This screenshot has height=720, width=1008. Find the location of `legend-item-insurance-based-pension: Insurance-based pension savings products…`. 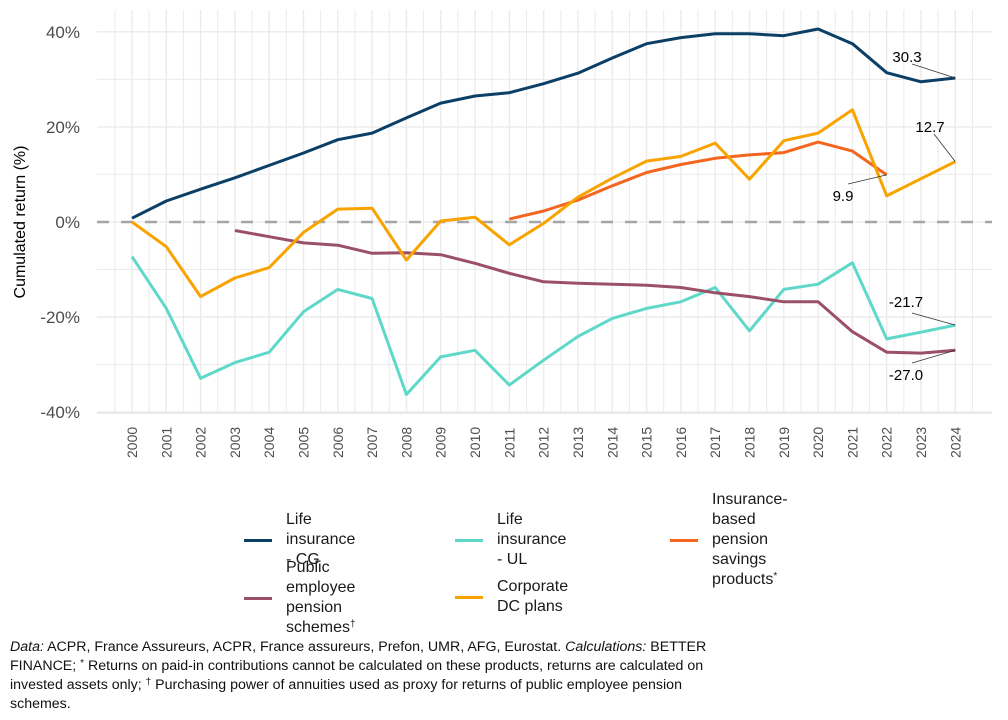

legend-item-insurance-based-pension: Insurance-based pension savings products… is located at coordinates (729, 540).